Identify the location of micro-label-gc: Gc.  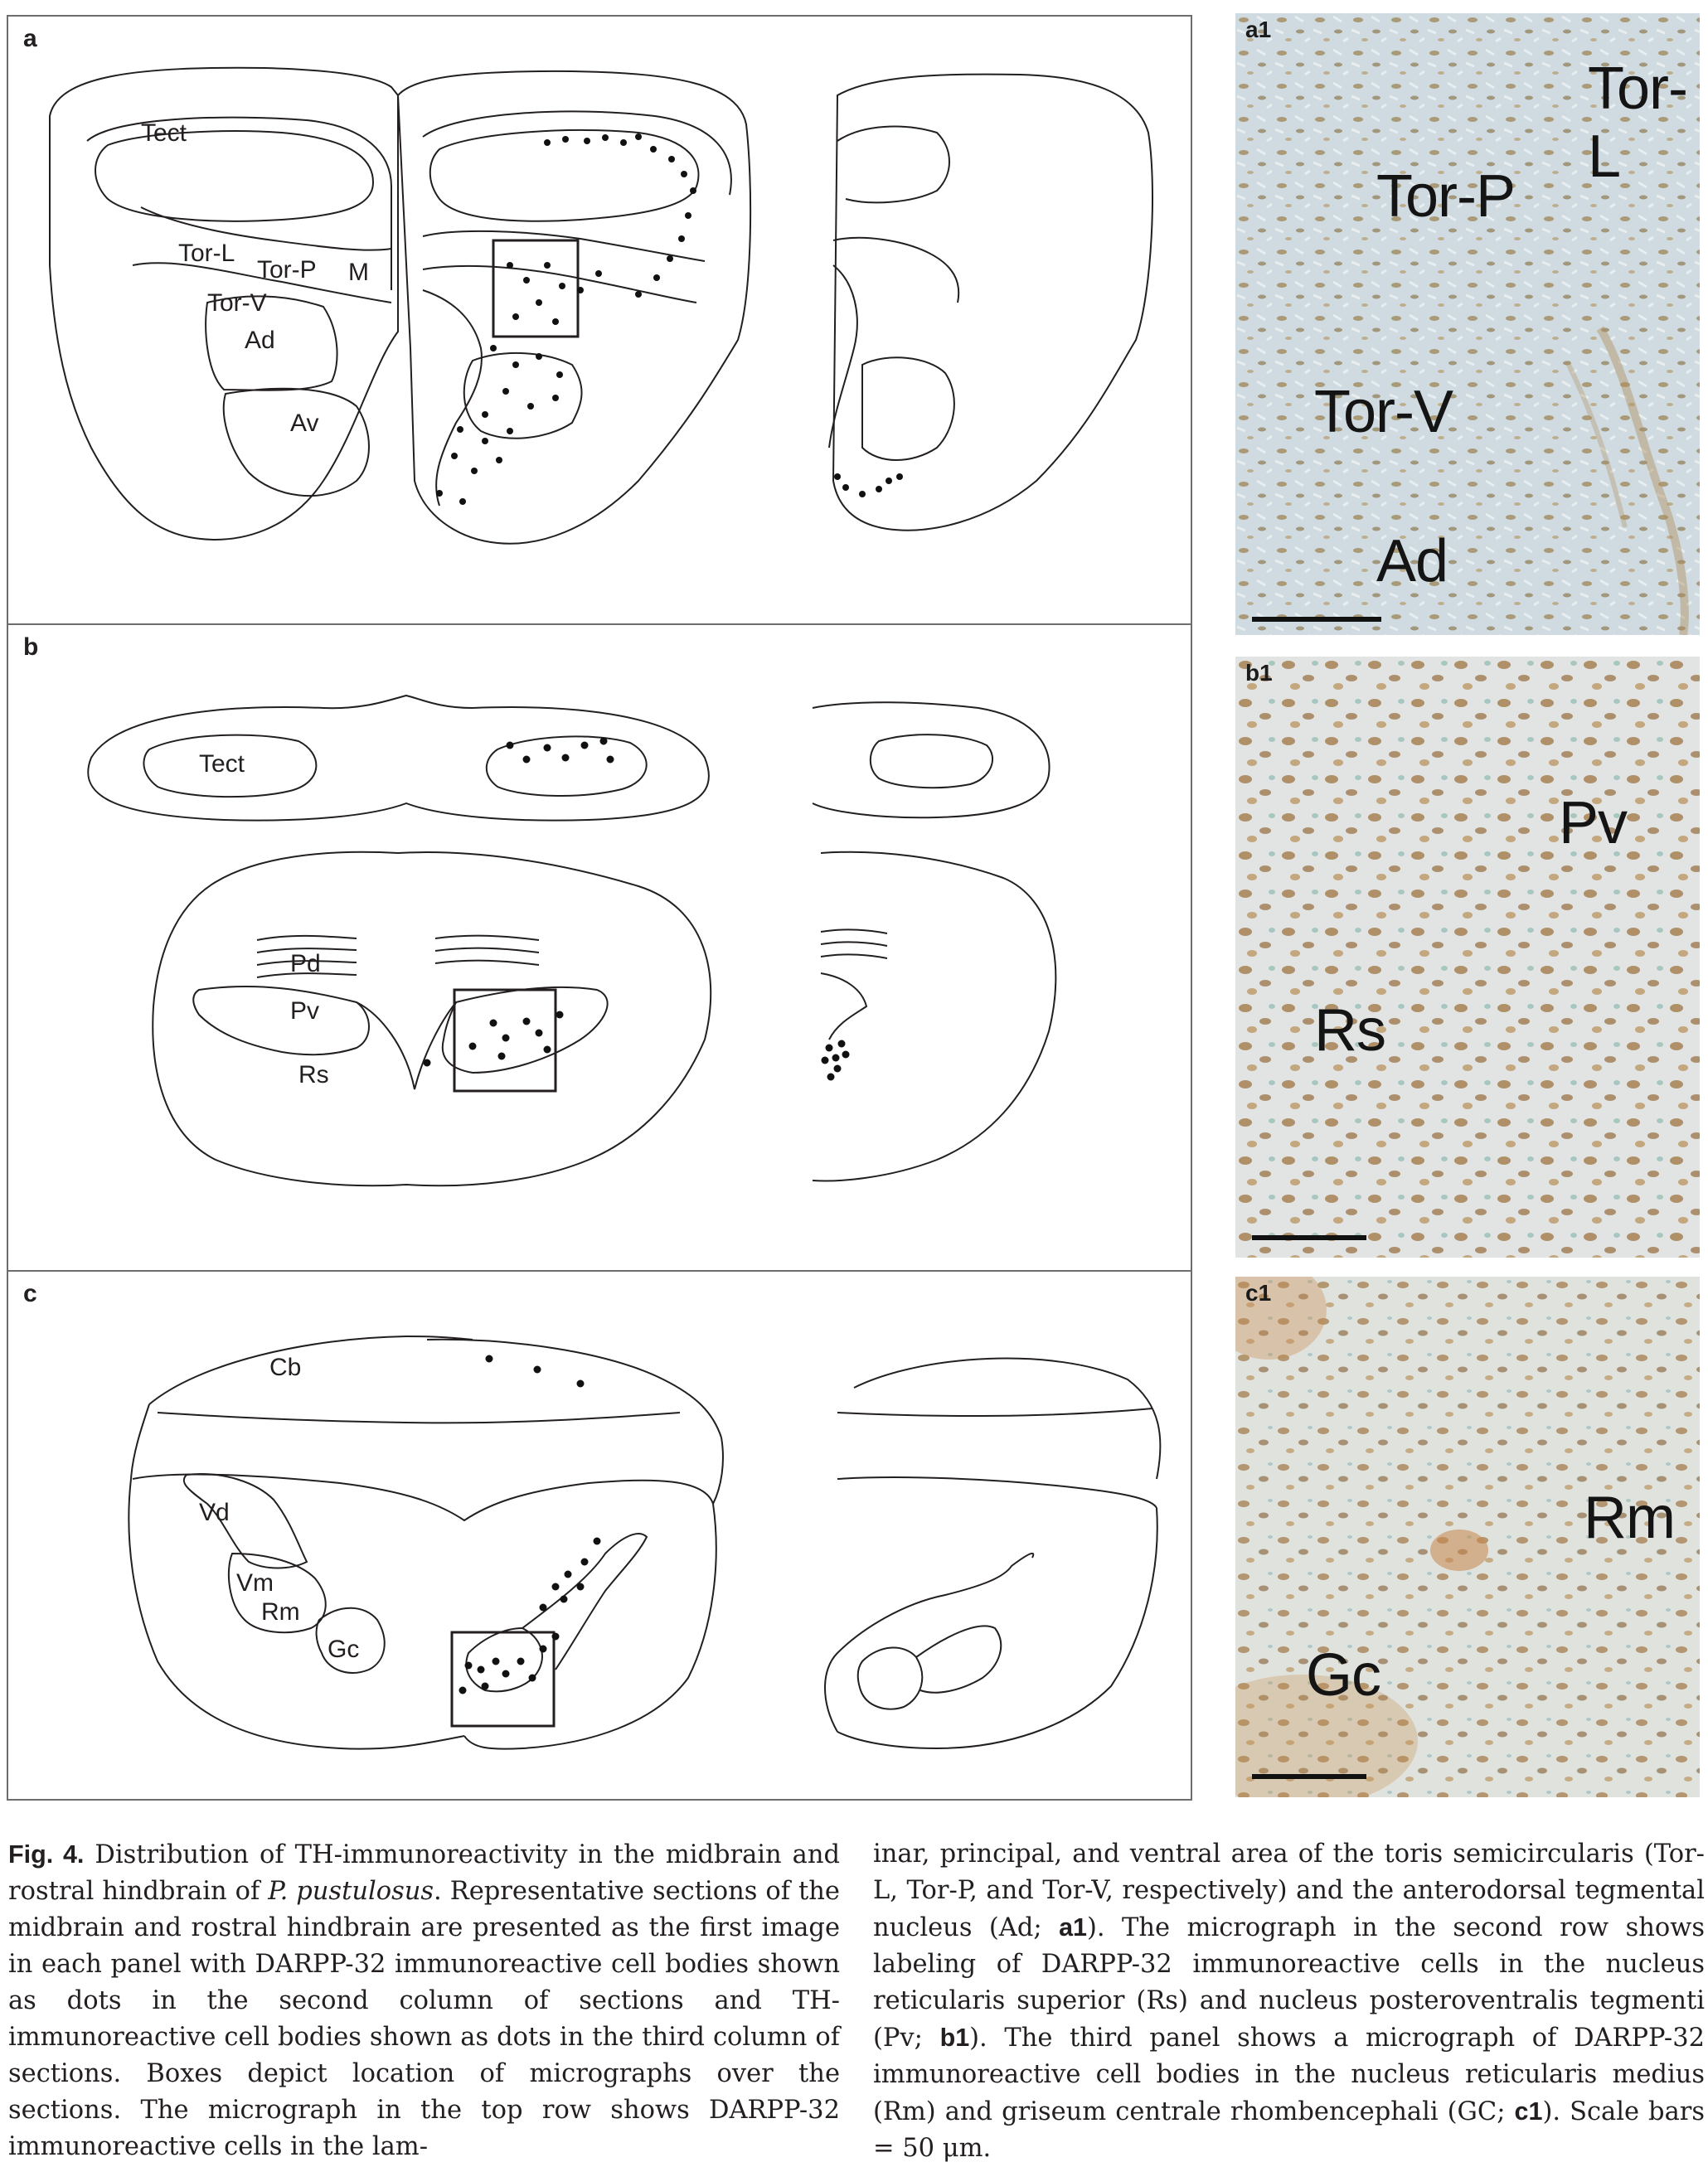
(1344, 1675).